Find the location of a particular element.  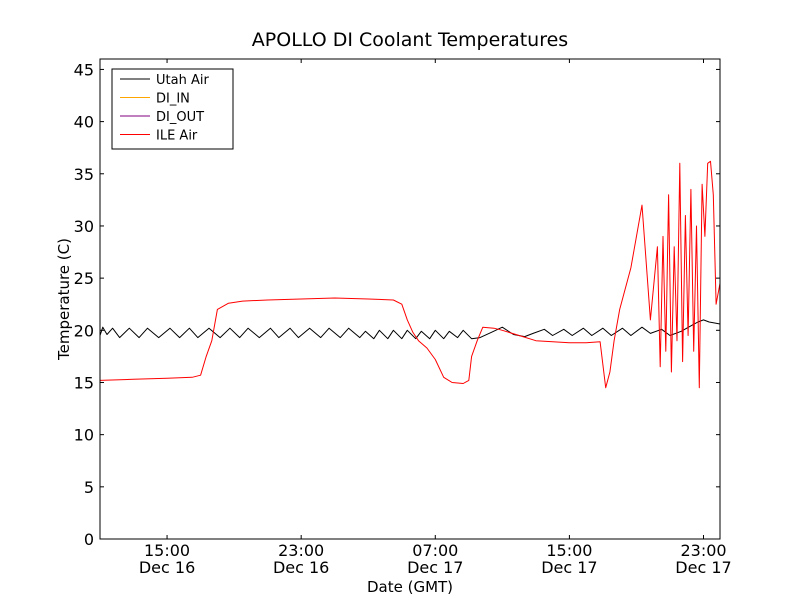

y-tick-label: 40 is located at coordinates (84, 122).